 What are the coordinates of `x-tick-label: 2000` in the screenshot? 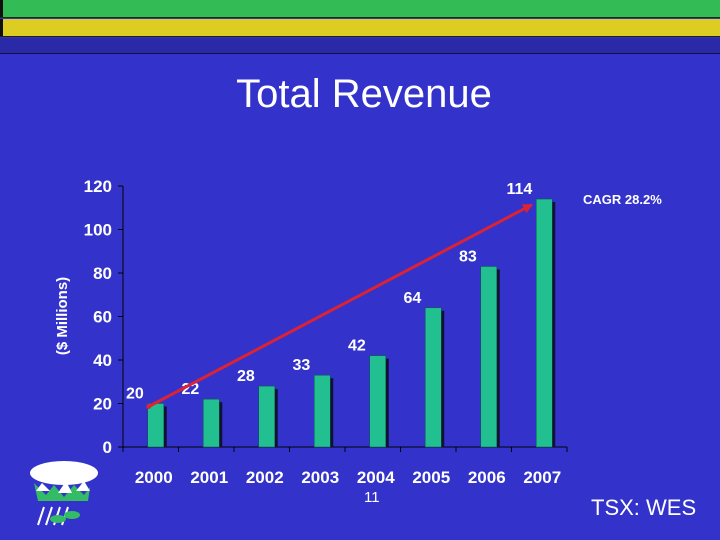 It's located at (154, 477).